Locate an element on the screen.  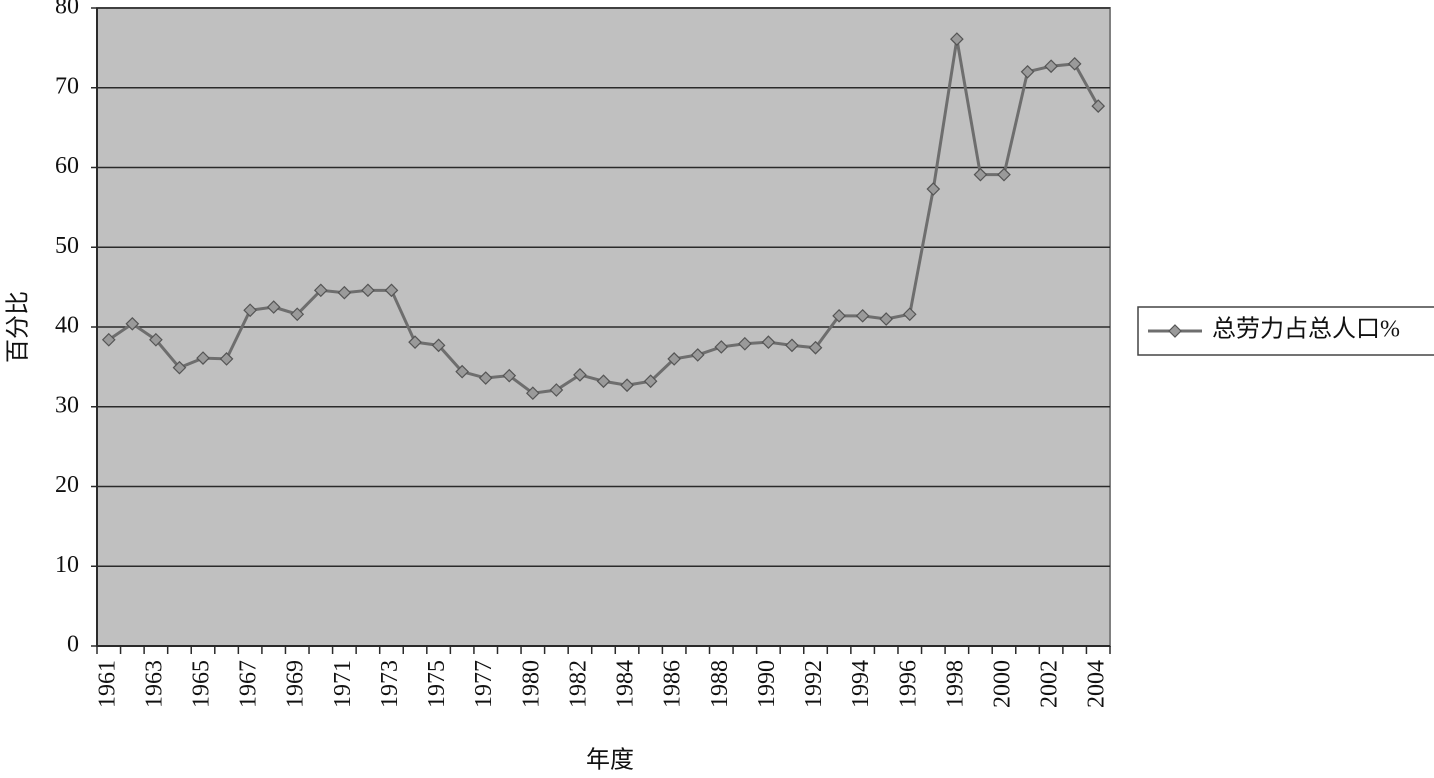
x-tick-label: 1967 is located at coordinates (249, 684).